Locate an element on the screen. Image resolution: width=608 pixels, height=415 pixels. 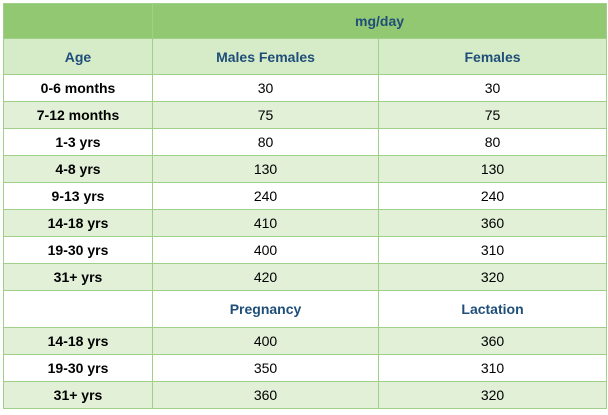
data-row: 14-18 yrs 410 360 is located at coordinates (305, 223).